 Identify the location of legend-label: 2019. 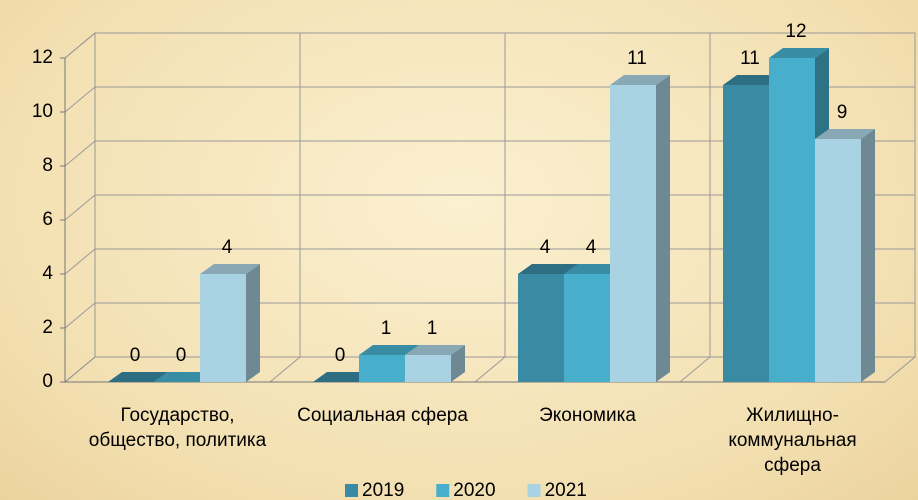
(383, 490).